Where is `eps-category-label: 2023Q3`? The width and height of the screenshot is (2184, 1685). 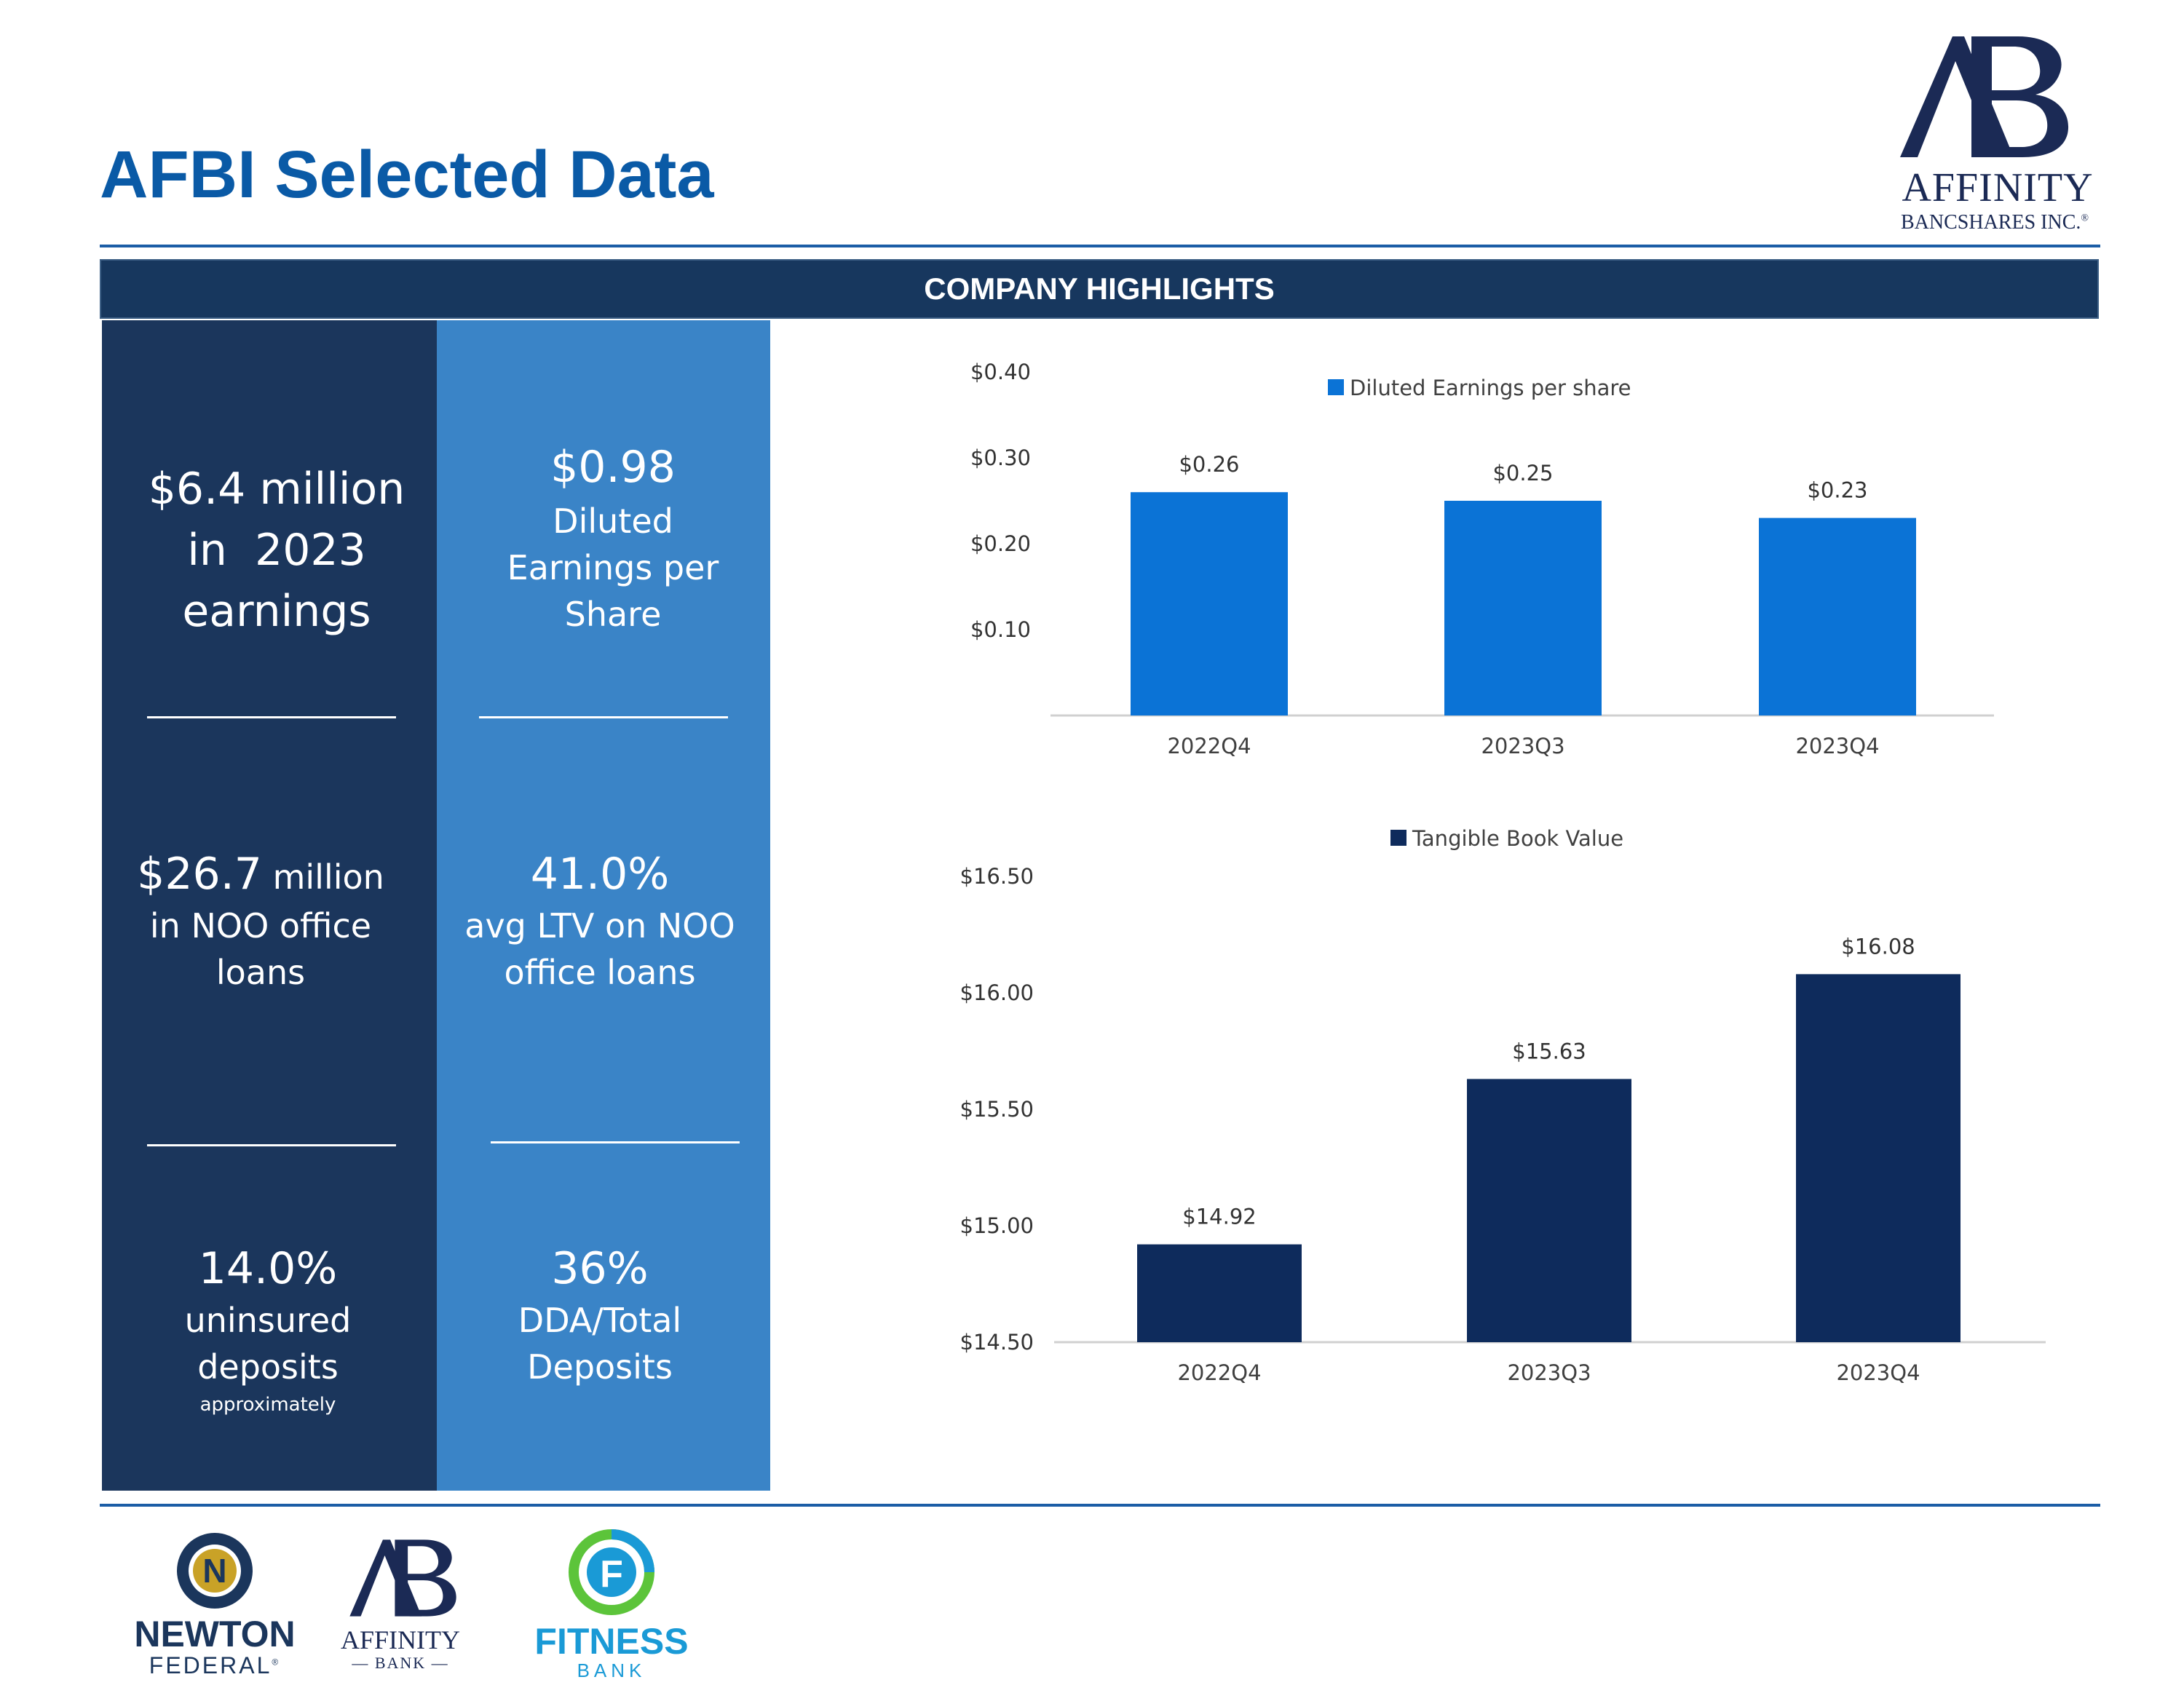 eps-category-label: 2023Q3 is located at coordinates (1522, 746).